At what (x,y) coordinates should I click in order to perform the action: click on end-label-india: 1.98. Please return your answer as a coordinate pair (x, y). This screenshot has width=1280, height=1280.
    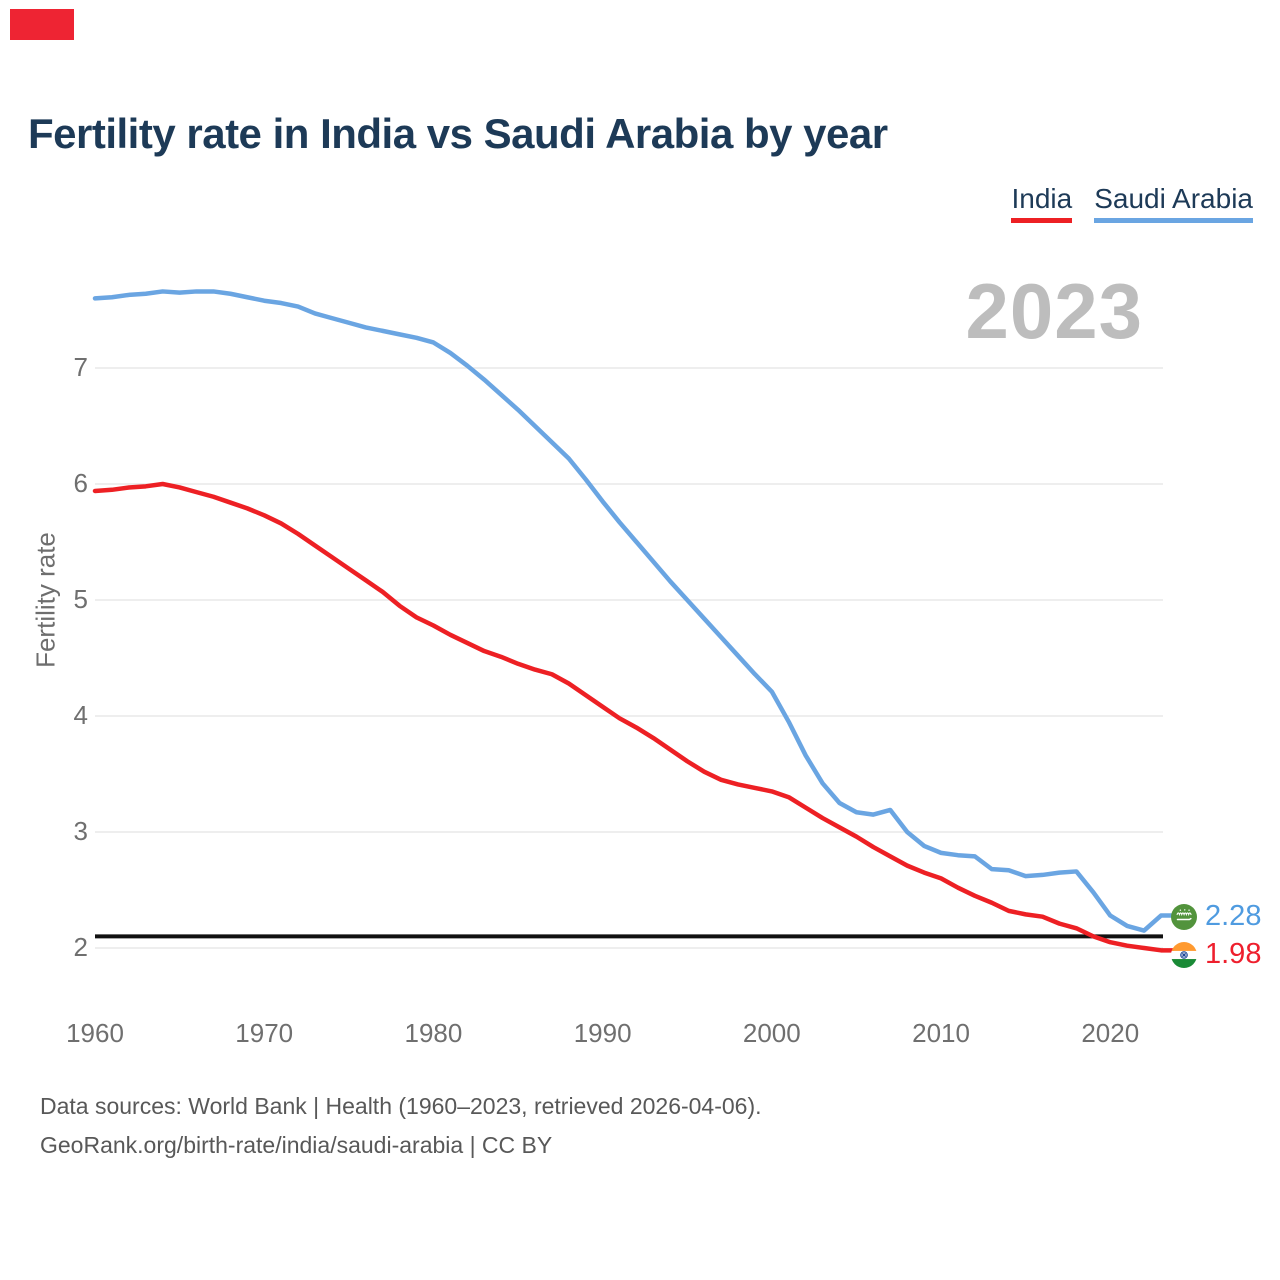
    Looking at the image, I should click on (1216, 954).